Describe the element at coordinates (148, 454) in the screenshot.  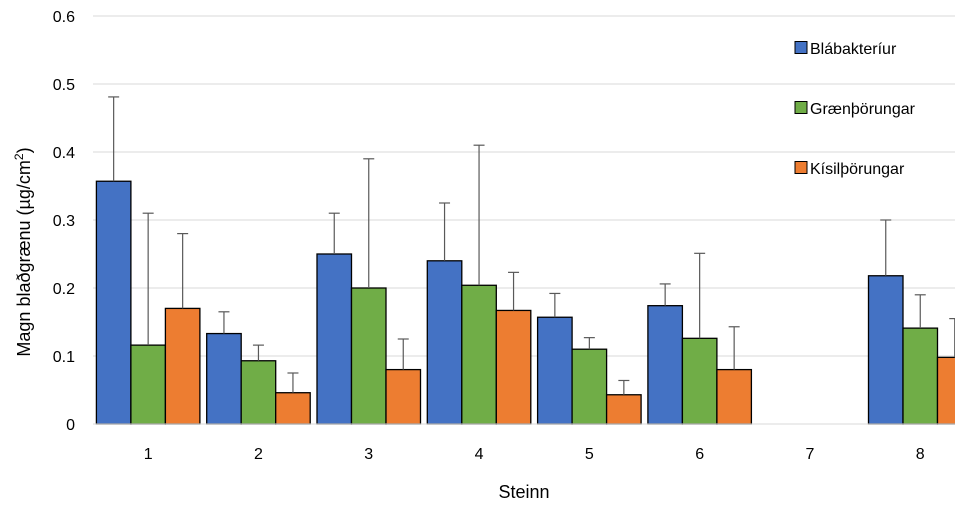
I see `x-tick-label: 1` at that location.